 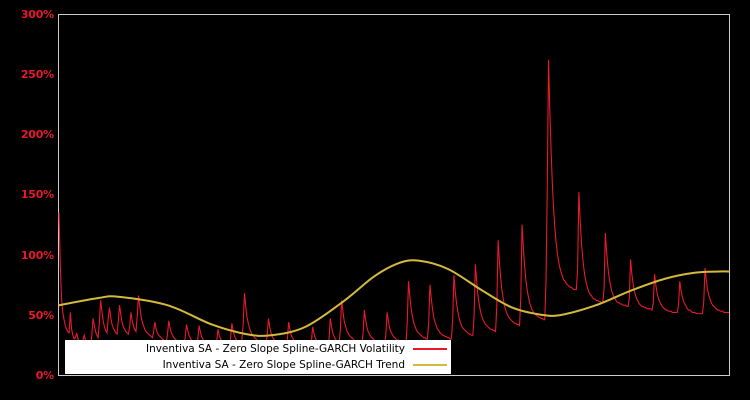 I want to click on legend-swatch-volatility, so click(x=430, y=349).